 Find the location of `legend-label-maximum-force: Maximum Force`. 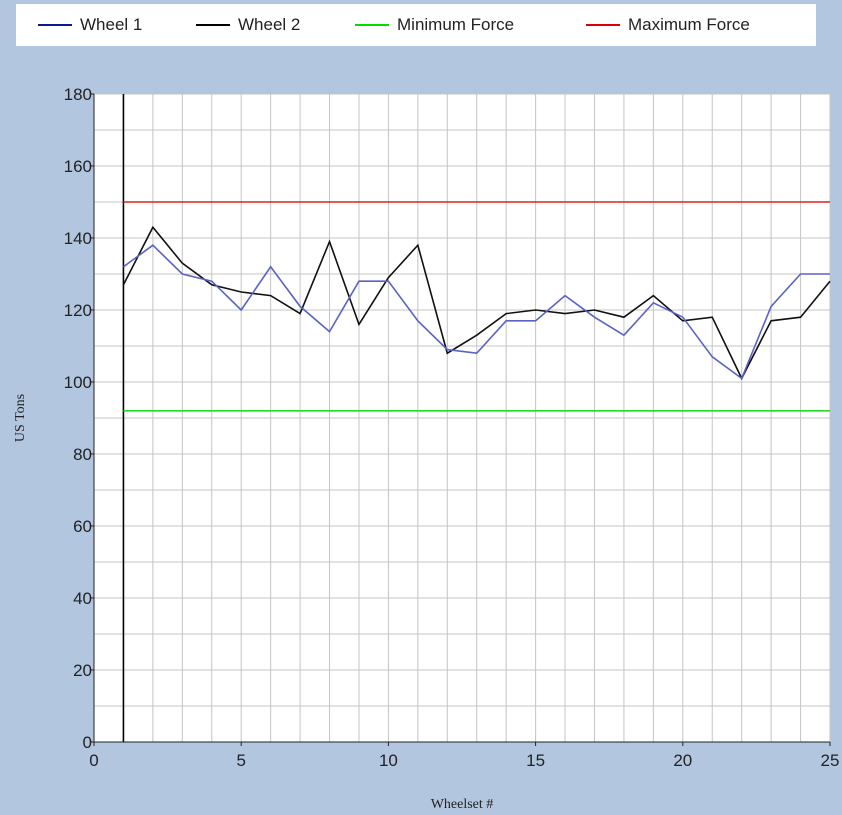

legend-label-maximum-force: Maximum Force is located at coordinates (689, 24).